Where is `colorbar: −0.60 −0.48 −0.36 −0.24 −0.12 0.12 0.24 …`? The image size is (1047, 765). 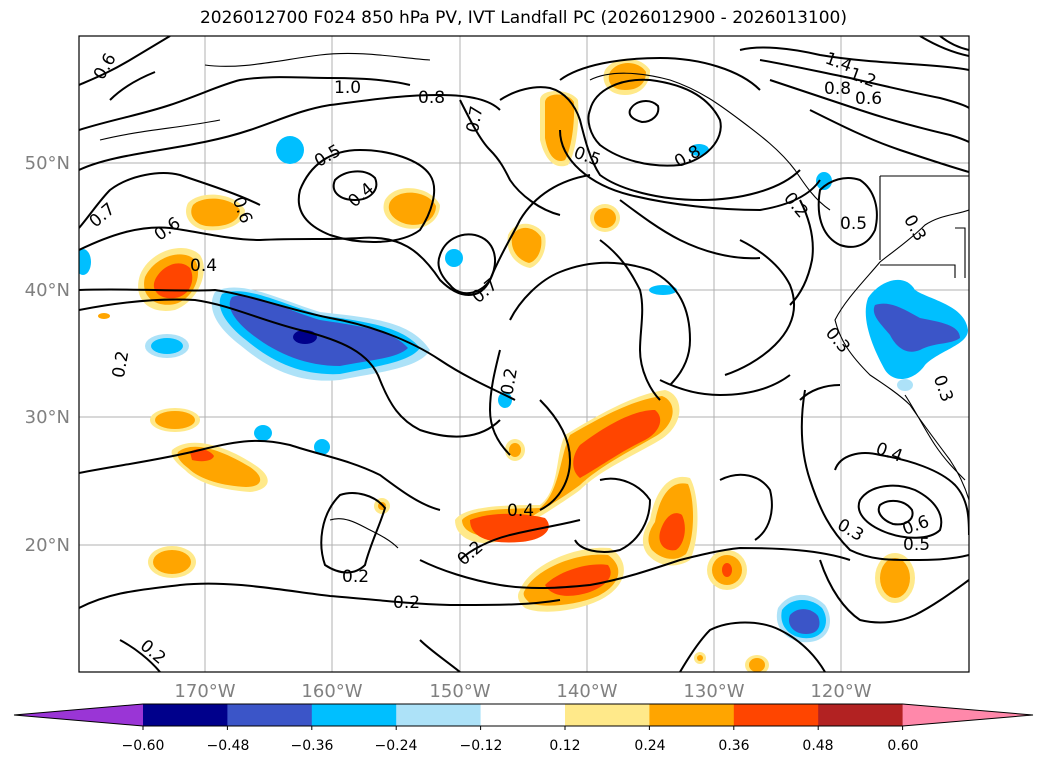
colorbar: −0.60 −0.48 −0.36 −0.24 −0.12 0.12 0.24 … is located at coordinates (523, 728).